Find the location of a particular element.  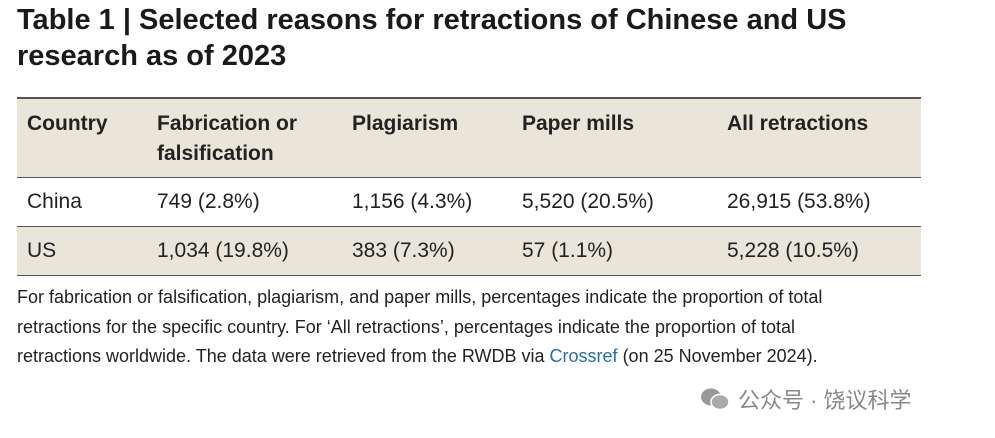

cell: 749 (2.8%) is located at coordinates (208, 201).